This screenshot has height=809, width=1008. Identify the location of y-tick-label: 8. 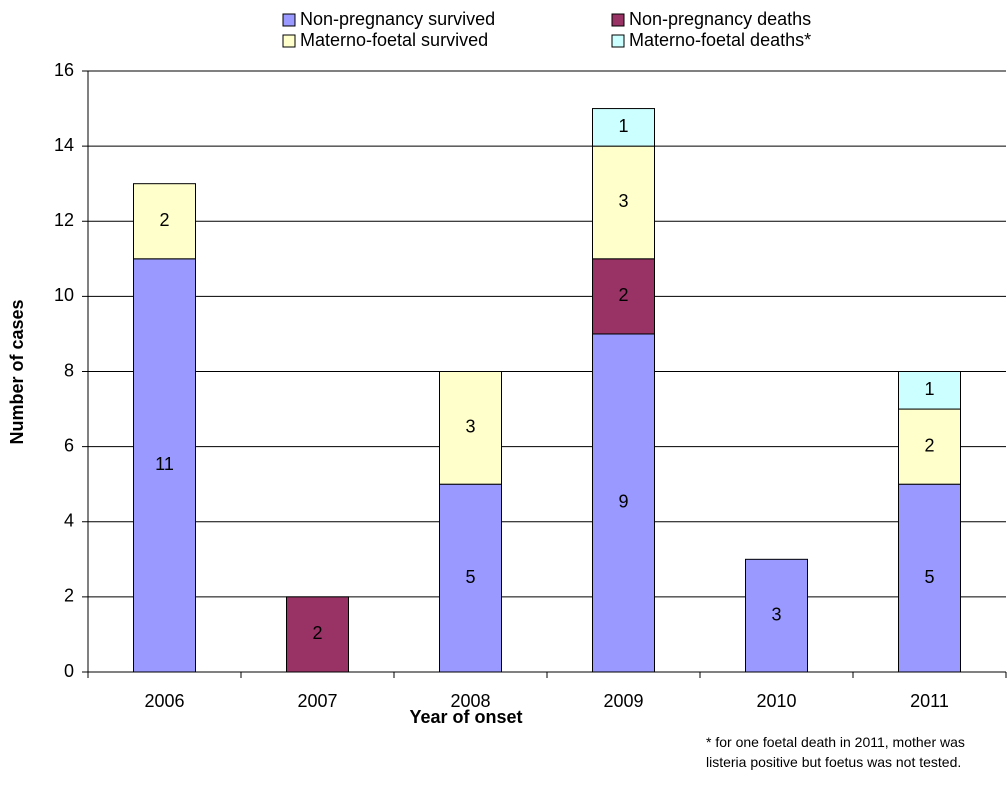
(69, 370).